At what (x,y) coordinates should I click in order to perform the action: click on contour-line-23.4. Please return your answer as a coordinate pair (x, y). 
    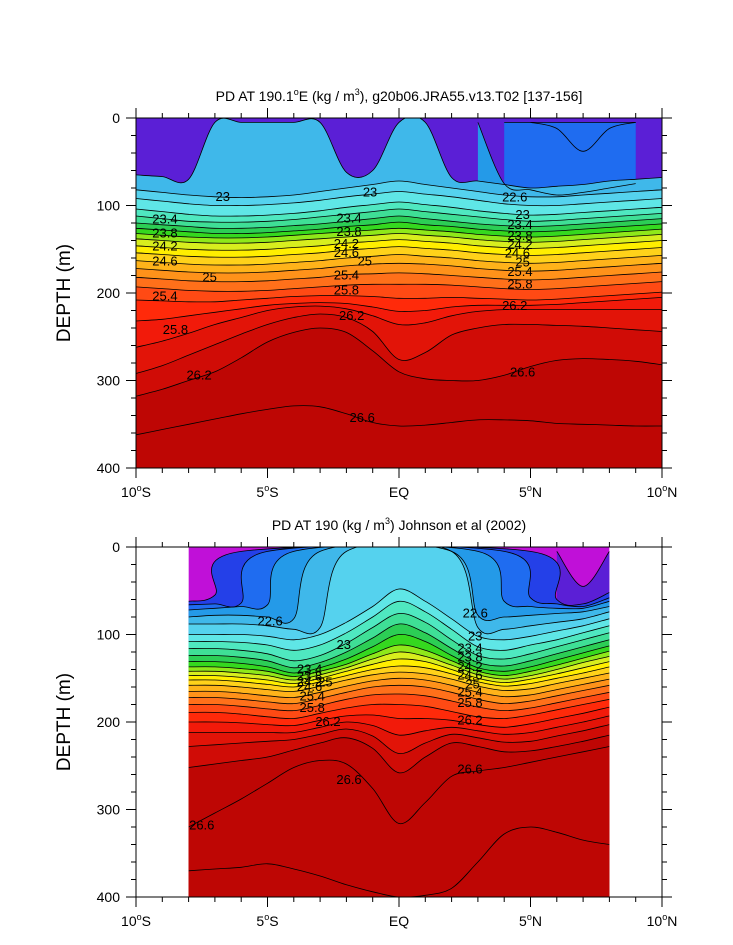
    Looking at the image, I should click on (399, 209).